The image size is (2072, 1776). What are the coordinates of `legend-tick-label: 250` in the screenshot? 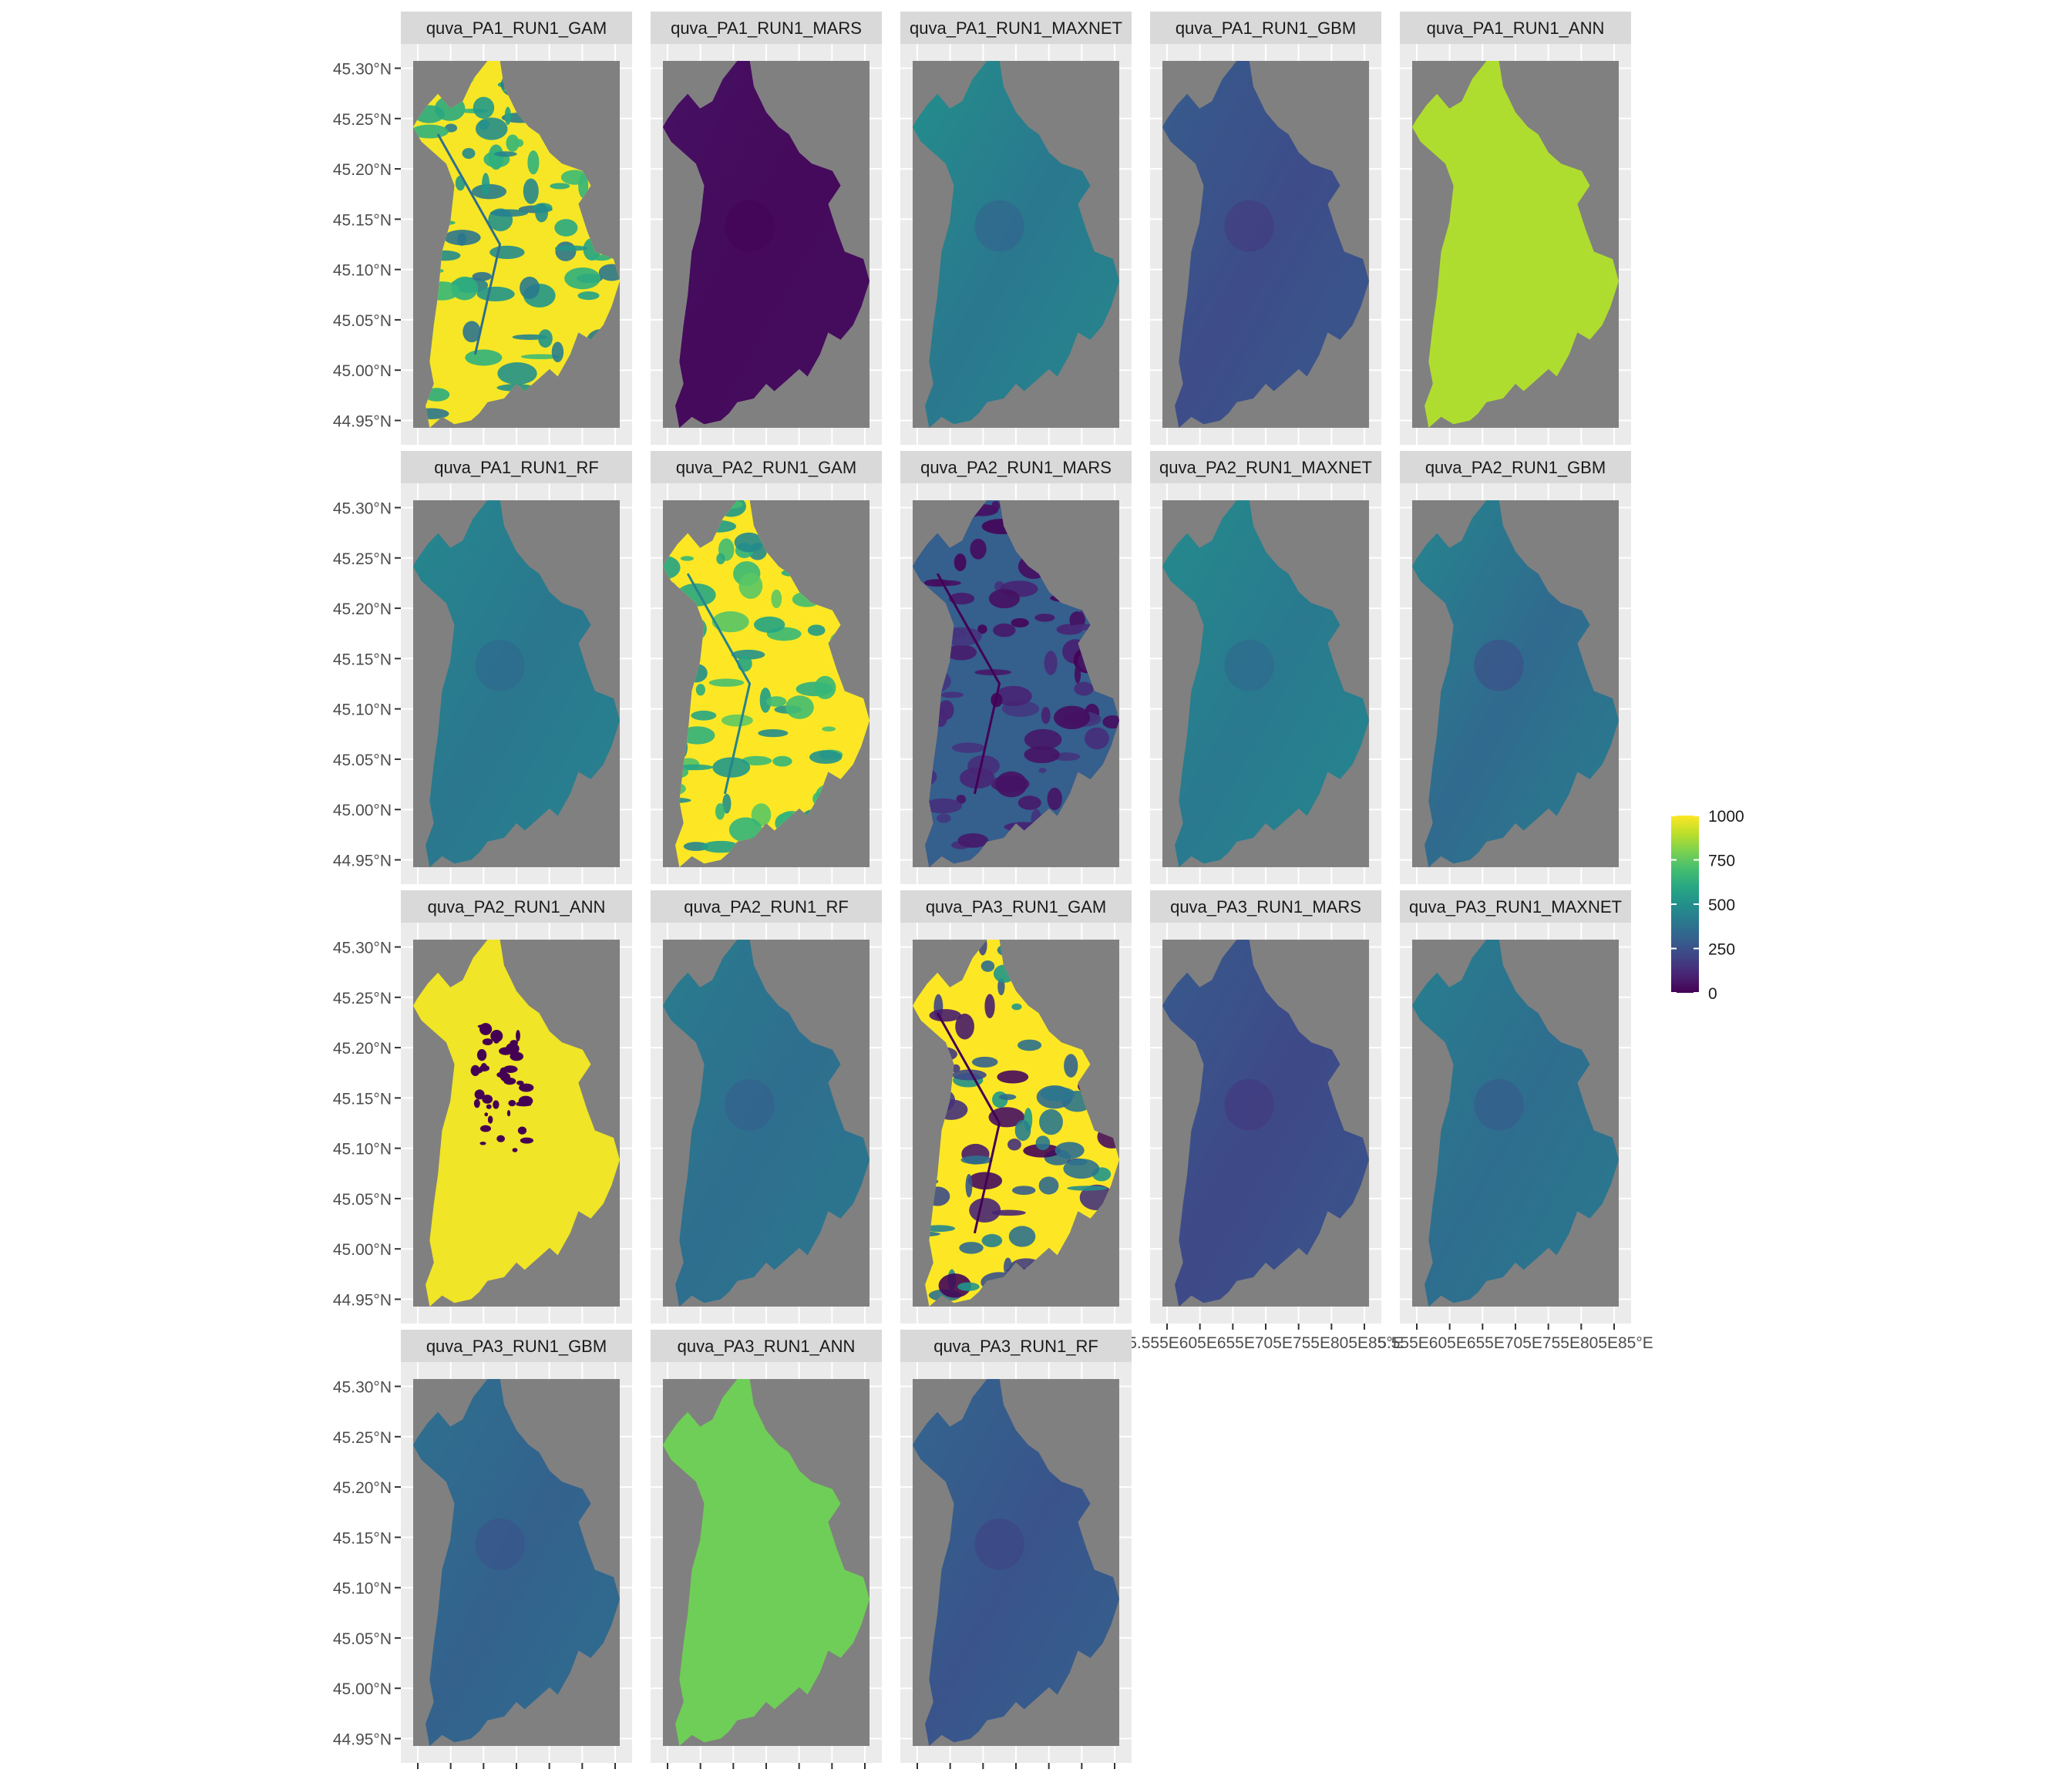 It's located at (1722, 950).